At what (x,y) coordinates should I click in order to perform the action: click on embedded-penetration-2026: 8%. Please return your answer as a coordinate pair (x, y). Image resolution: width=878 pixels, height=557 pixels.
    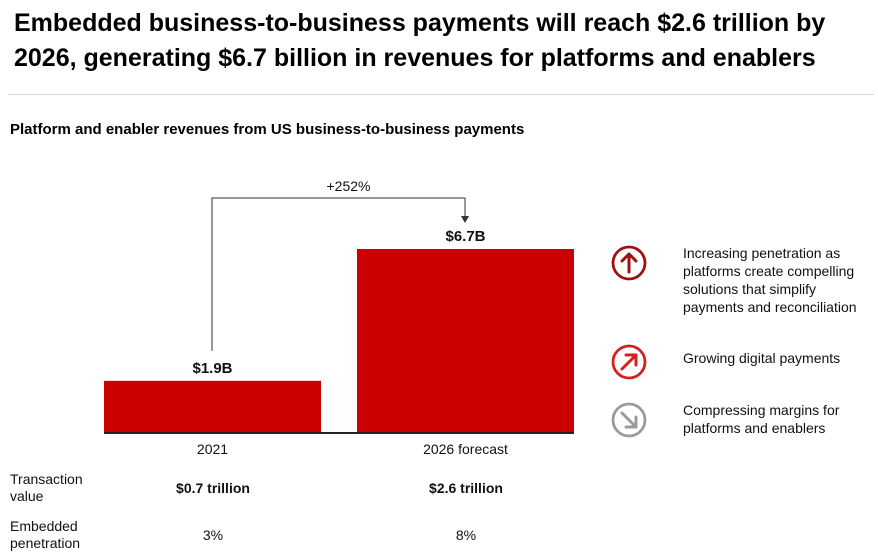
    Looking at the image, I should click on (466, 535).